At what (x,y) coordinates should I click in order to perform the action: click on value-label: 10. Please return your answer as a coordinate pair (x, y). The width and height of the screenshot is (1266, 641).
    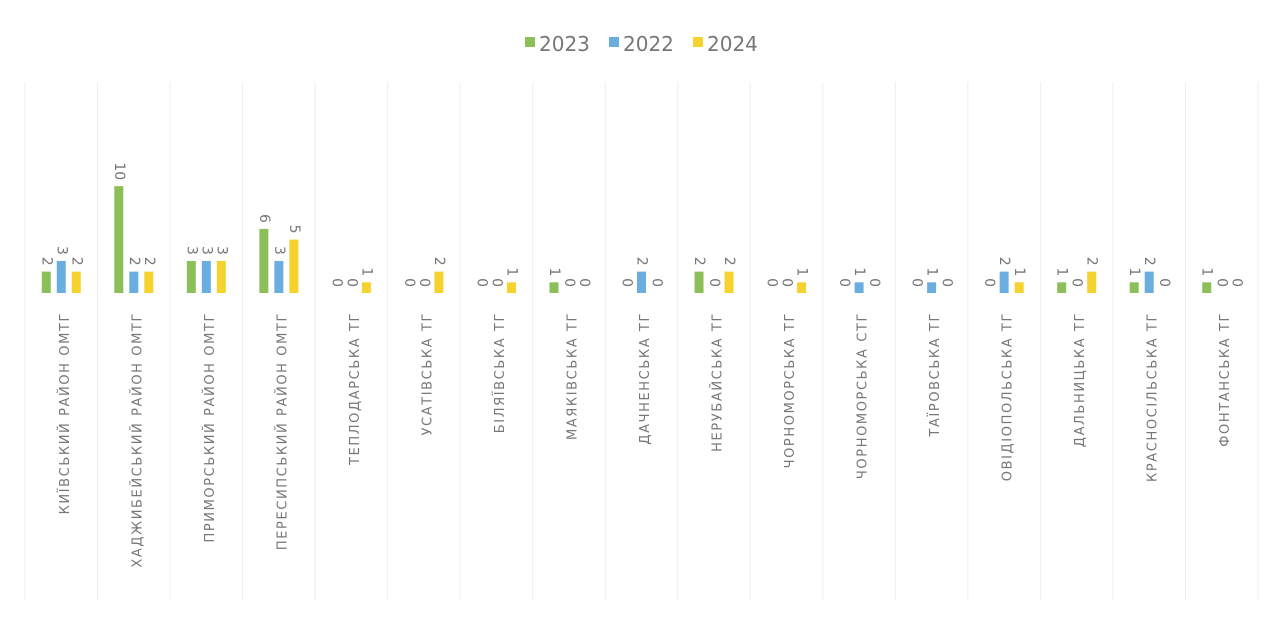
    Looking at the image, I should click on (119, 171).